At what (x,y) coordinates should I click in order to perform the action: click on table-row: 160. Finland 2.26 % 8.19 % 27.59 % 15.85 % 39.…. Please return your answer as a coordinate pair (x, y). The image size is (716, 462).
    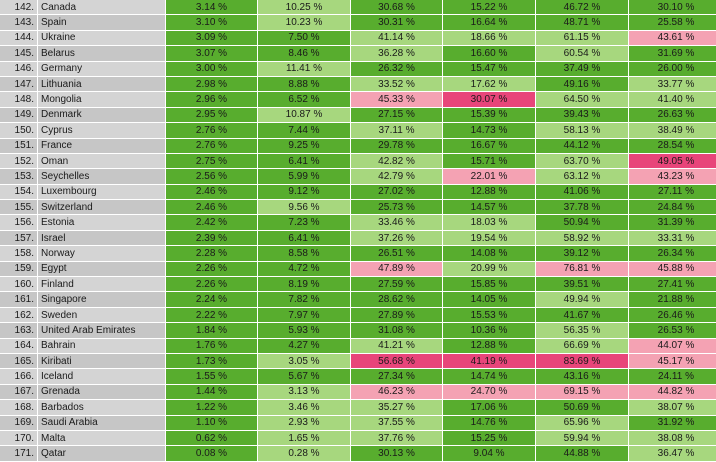
    Looking at the image, I should click on (358, 285).